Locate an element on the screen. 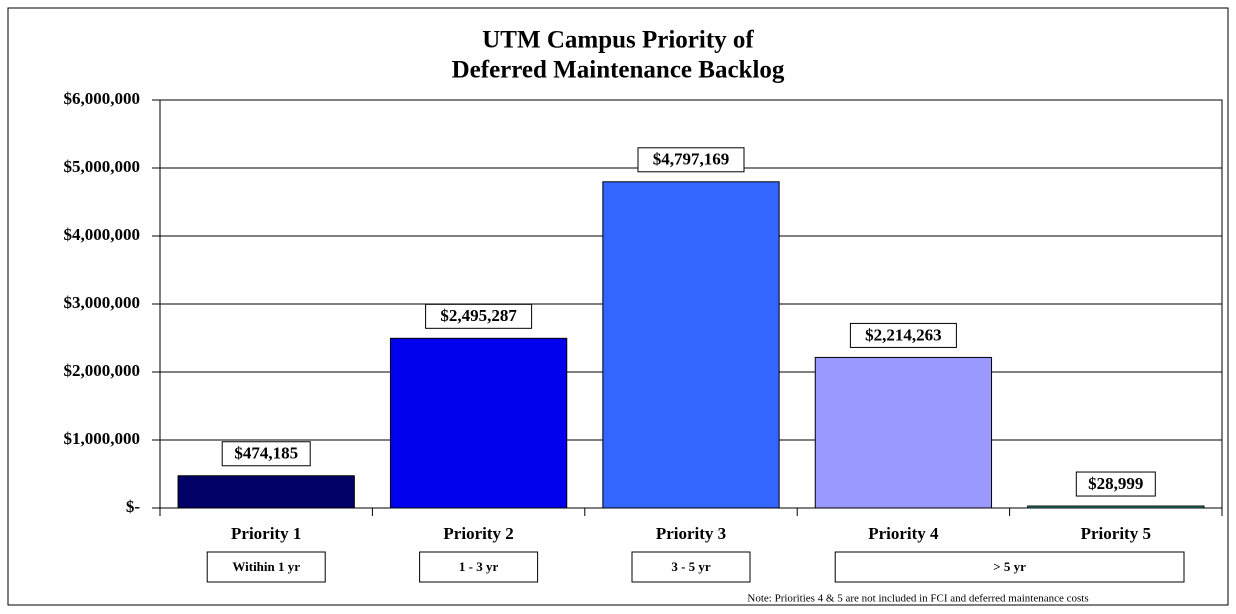 This screenshot has width=1236, height=614. data-label: $4,797,169 is located at coordinates (691, 159).